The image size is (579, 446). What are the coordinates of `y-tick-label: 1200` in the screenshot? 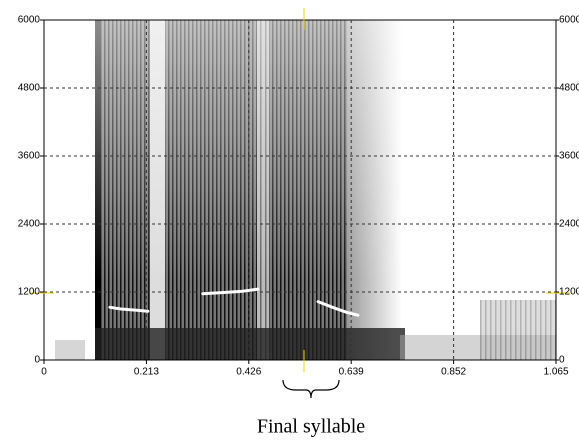 It's located at (29, 292).